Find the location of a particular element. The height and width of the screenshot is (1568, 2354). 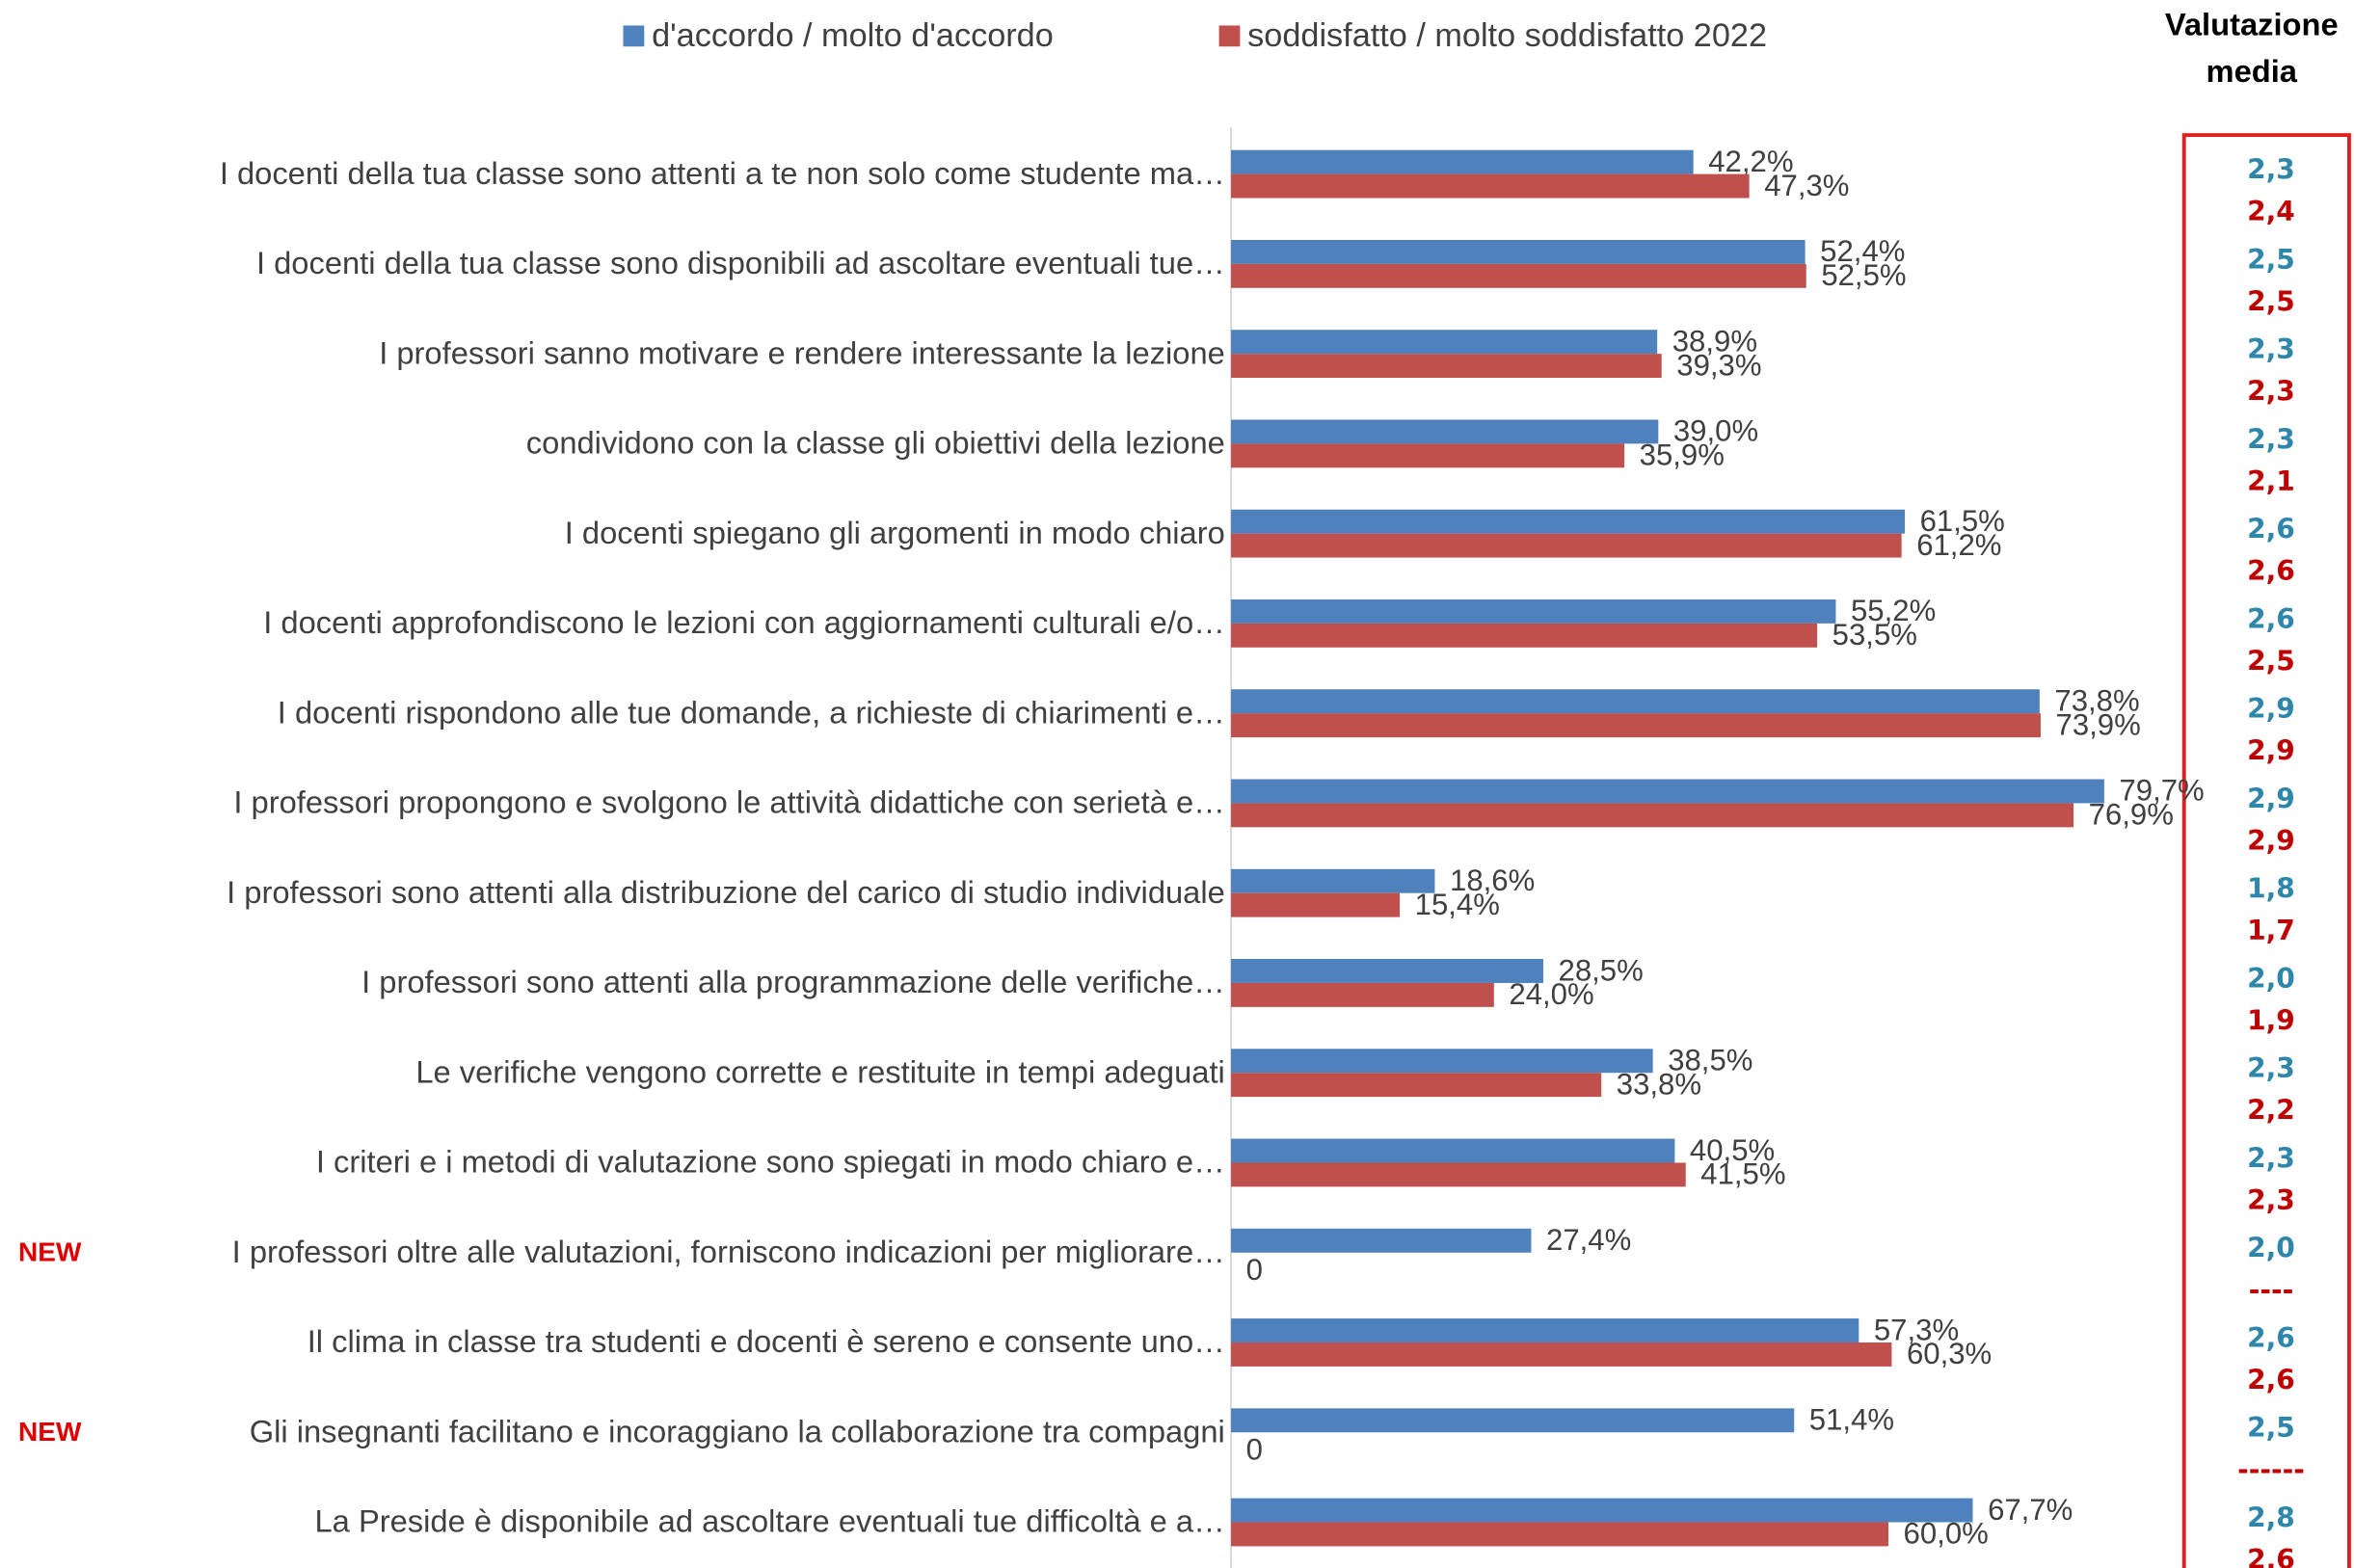

rating-agree: 2,8 is located at coordinates (2271, 1518).